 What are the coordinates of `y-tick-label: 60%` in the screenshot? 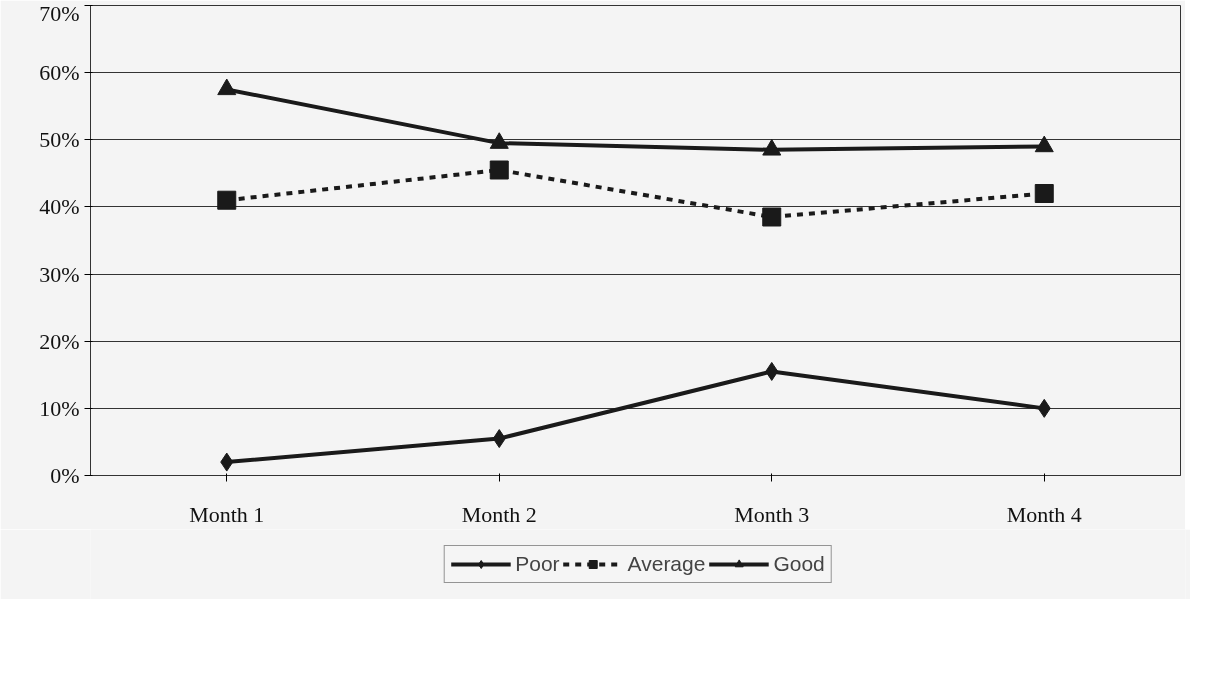 It's located at (59, 73).